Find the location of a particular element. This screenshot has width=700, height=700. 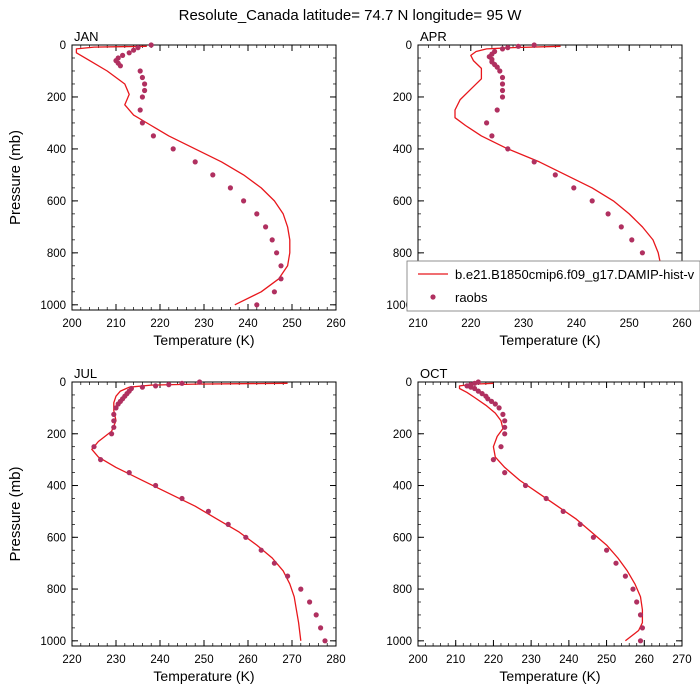

panel-jul-xtick-label: 220 is located at coordinates (71, 660).